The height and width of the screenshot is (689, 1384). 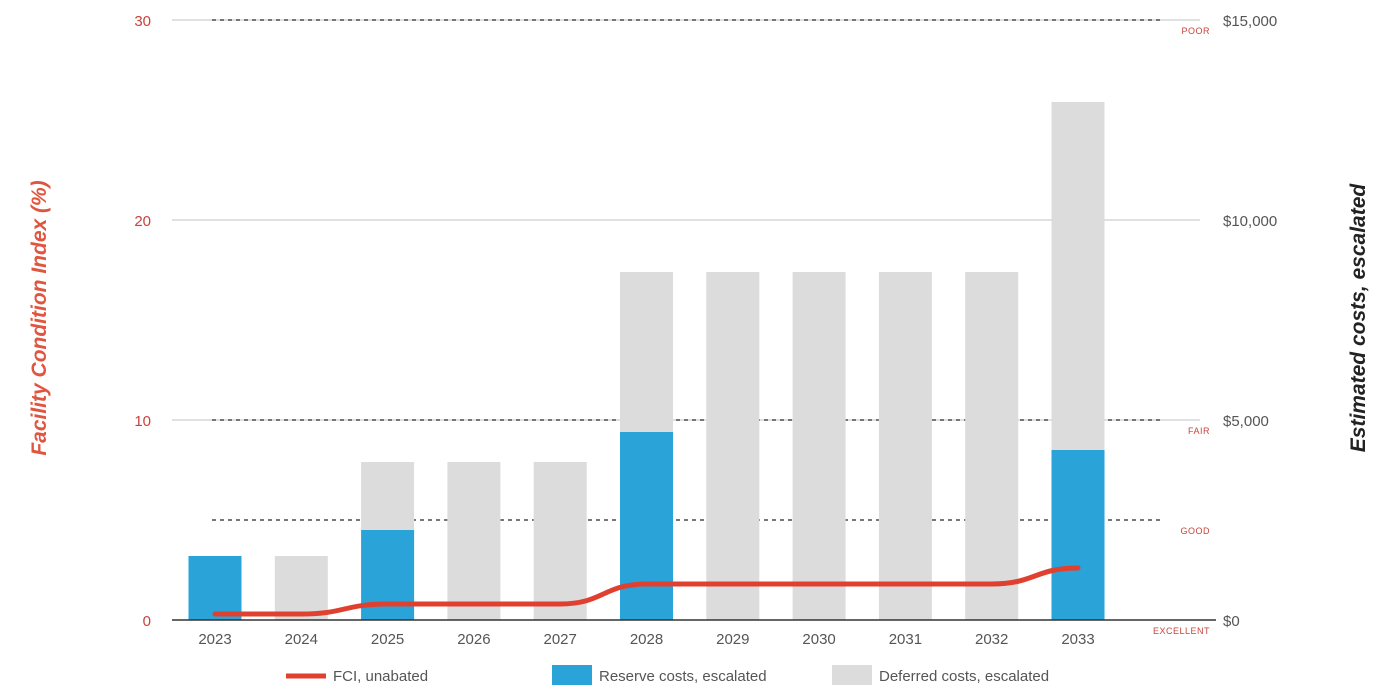 I want to click on zone-label: FAIR, so click(x=1199, y=431).